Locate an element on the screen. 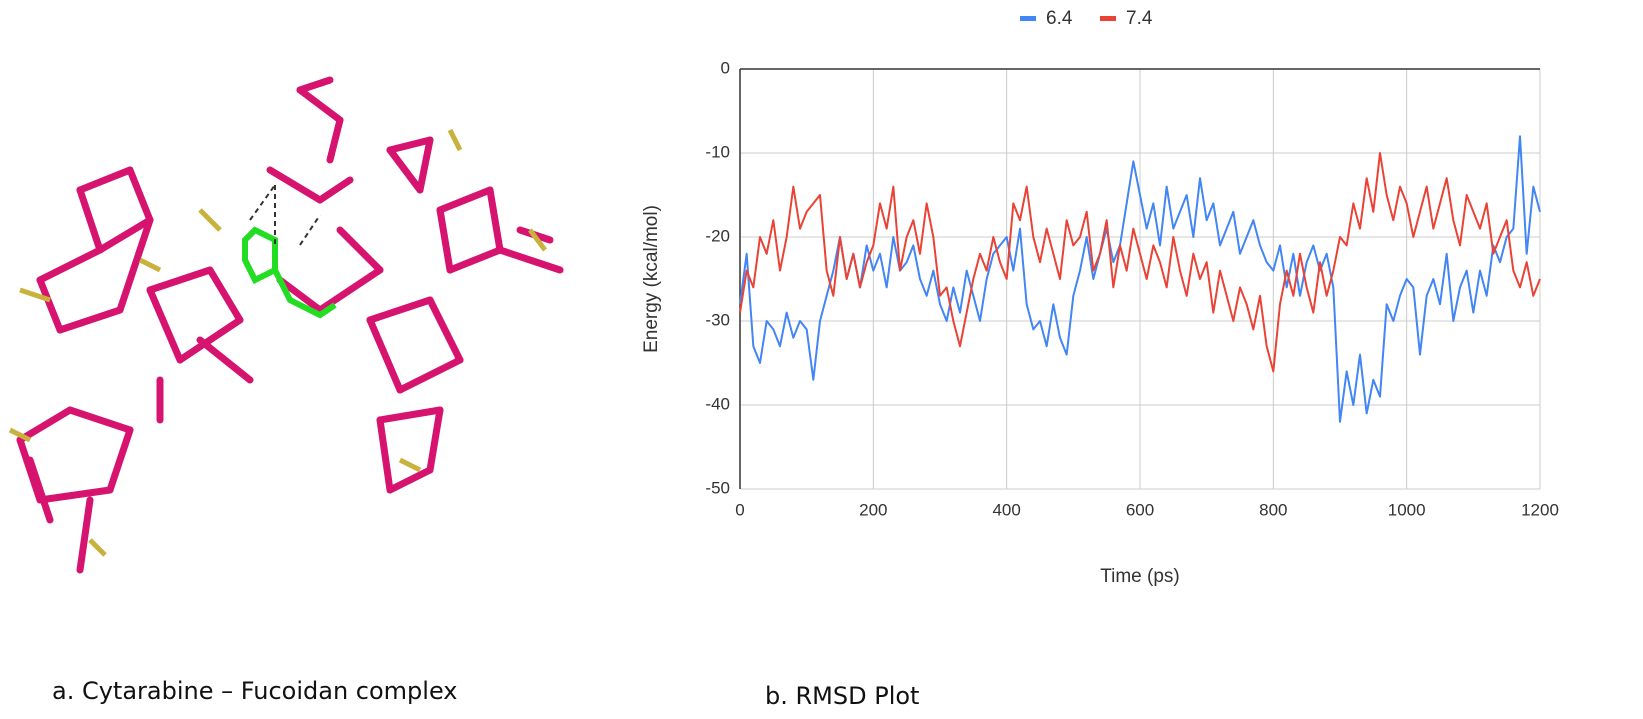  x-tick-label: 600 is located at coordinates (1140, 509).